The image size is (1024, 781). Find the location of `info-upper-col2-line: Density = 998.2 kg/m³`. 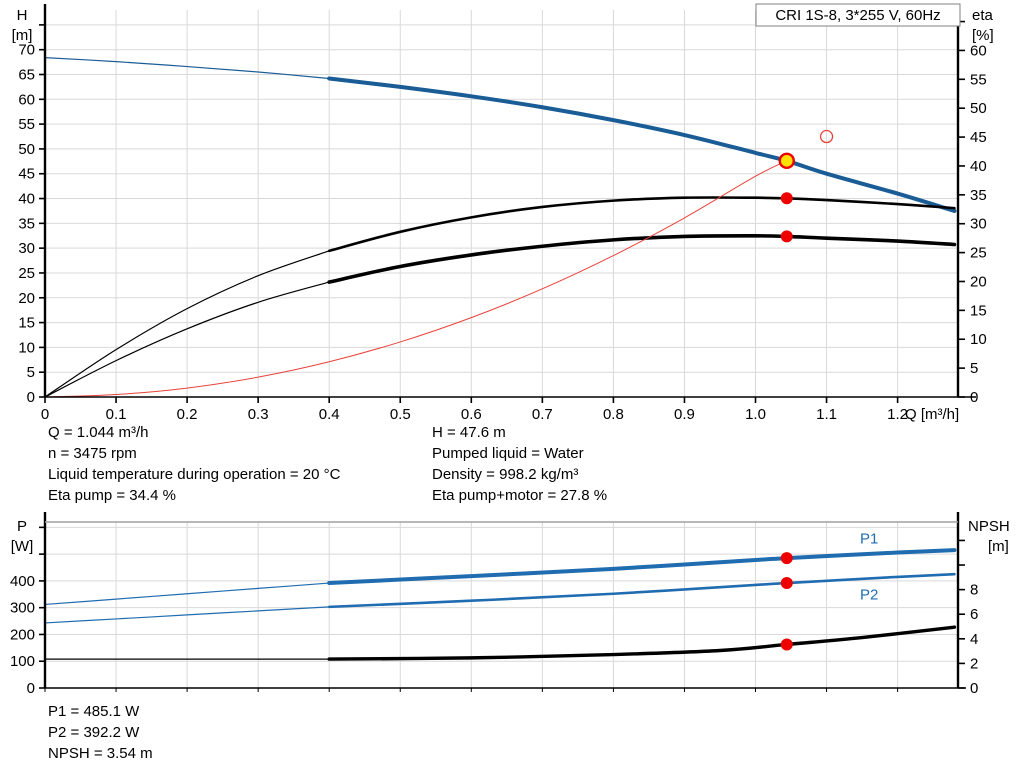

info-upper-col2-line: Density = 998.2 kg/m³ is located at coordinates (505, 474).